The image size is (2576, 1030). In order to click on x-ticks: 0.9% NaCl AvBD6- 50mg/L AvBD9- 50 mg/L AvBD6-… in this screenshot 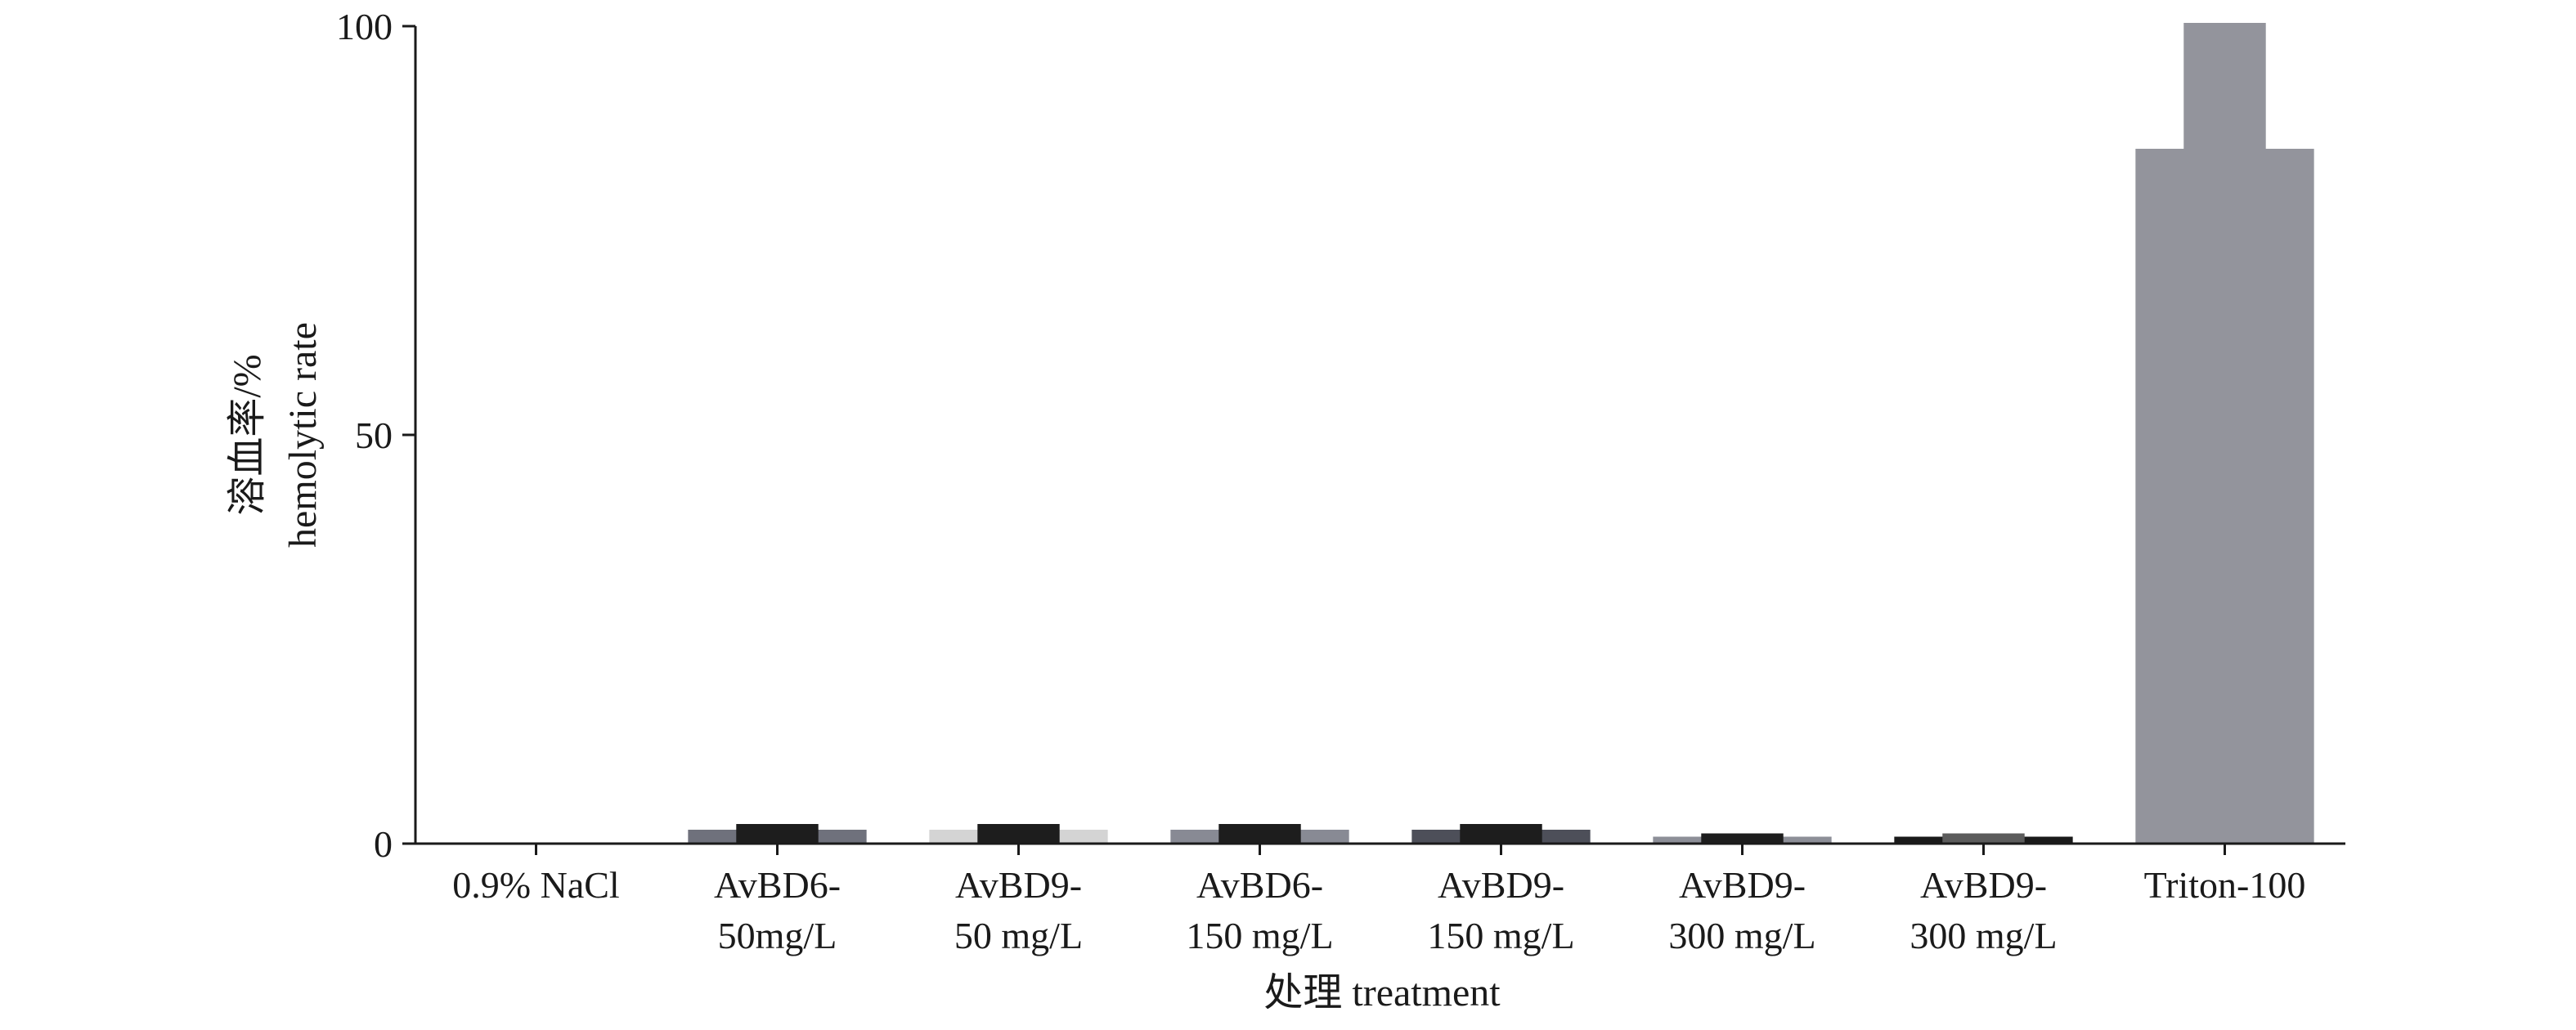, I will do `click(1378, 900)`.